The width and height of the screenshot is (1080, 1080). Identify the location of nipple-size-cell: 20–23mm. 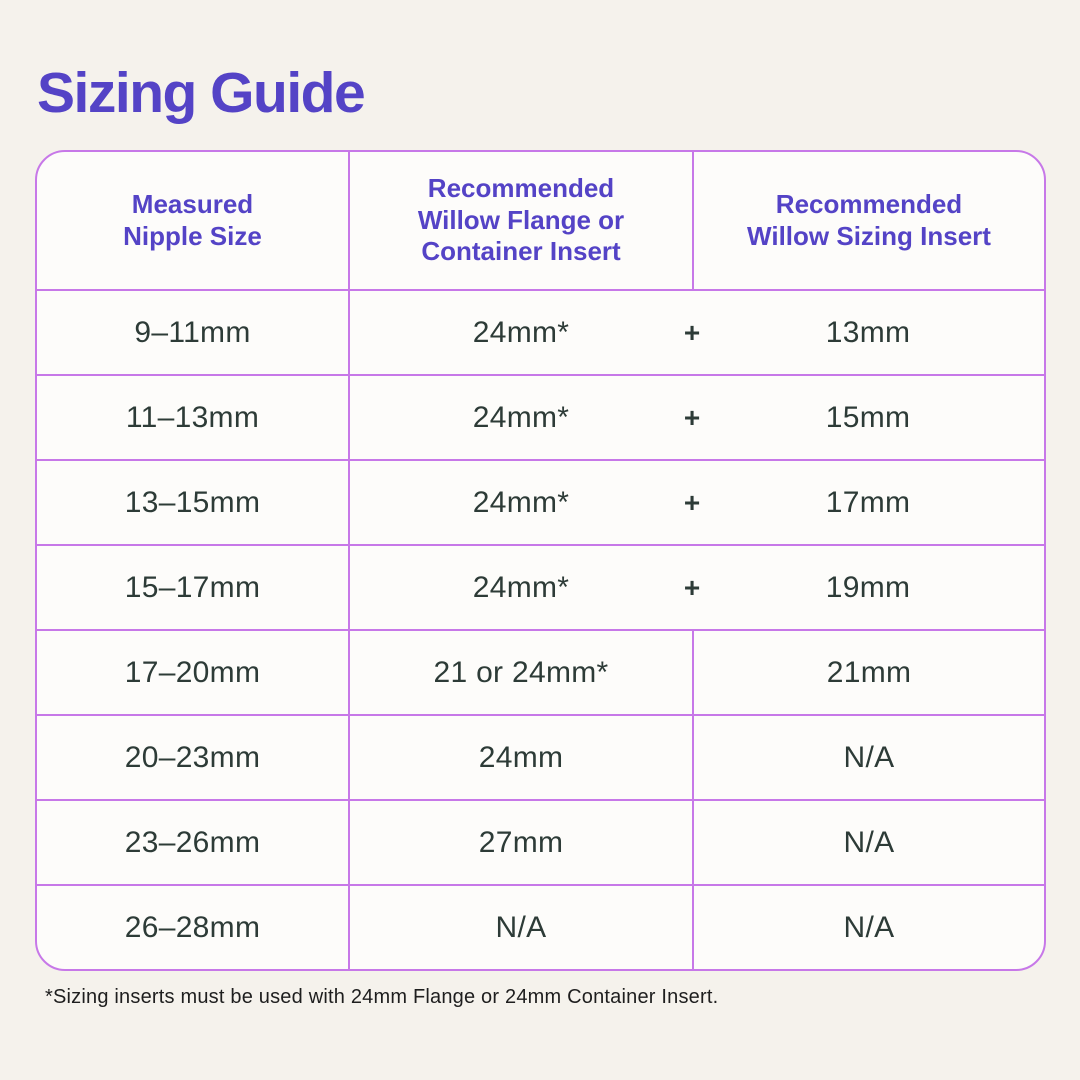
(192, 757).